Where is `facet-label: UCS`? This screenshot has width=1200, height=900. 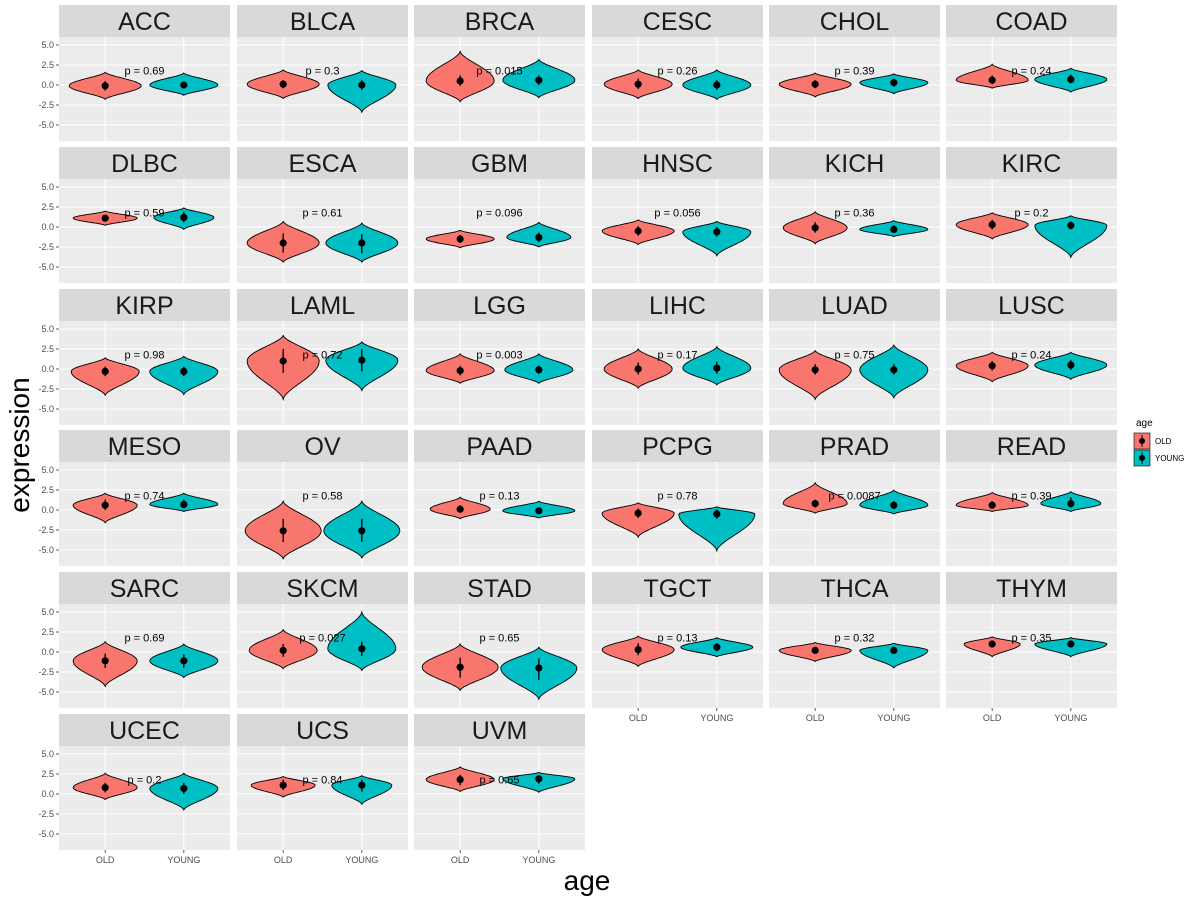
facet-label: UCS is located at coordinates (322, 731).